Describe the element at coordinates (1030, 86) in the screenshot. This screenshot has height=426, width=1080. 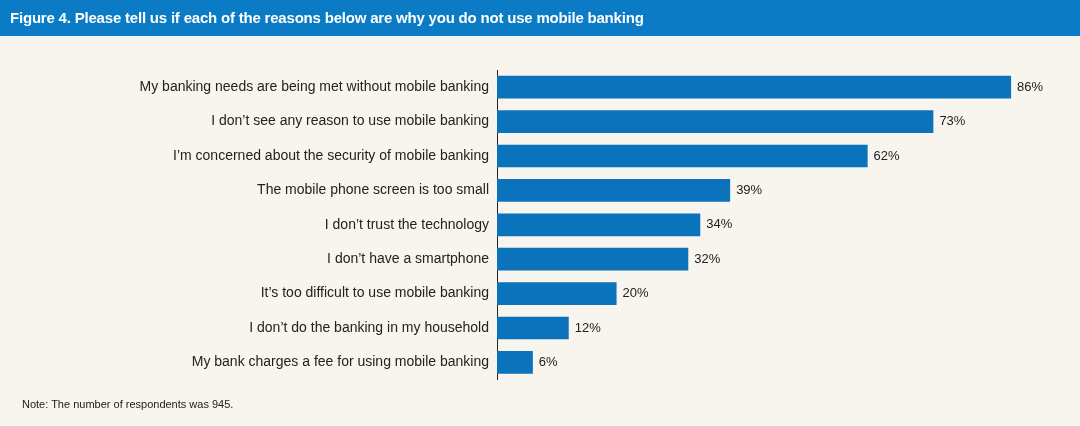
I see `data-label: 86%` at that location.